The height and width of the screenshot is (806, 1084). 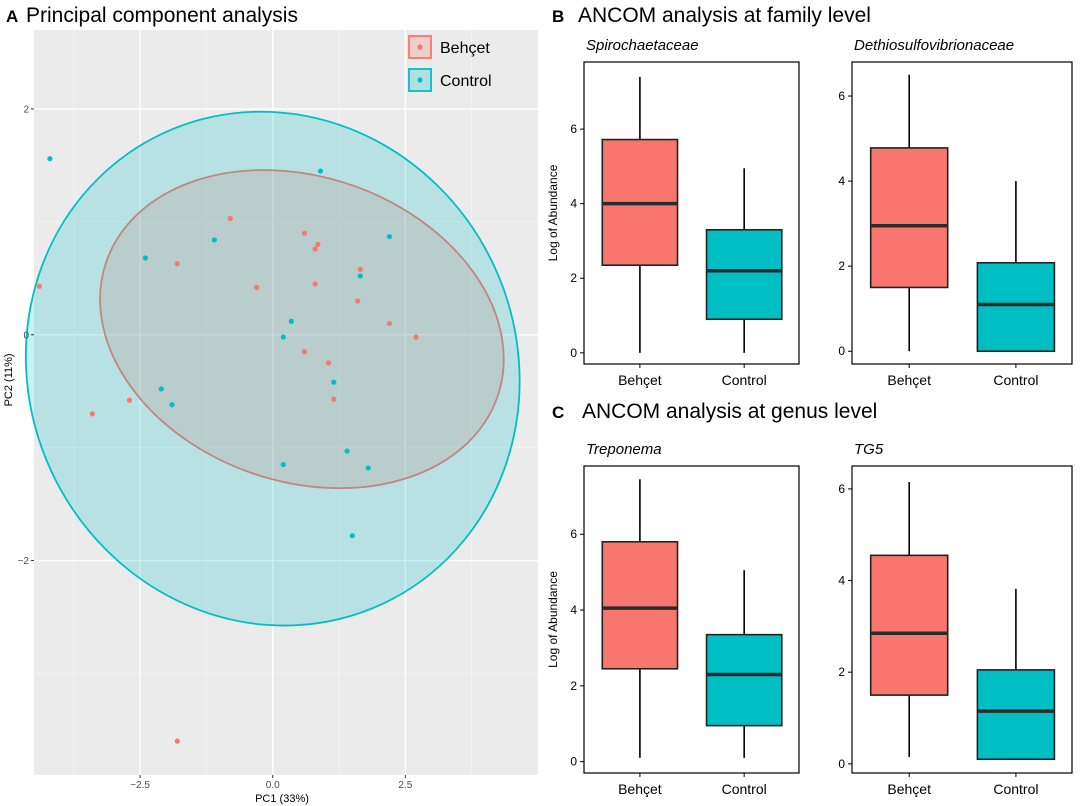 What do you see at coordinates (466, 81) in the screenshot?
I see `legend-label-control: Control` at bounding box center [466, 81].